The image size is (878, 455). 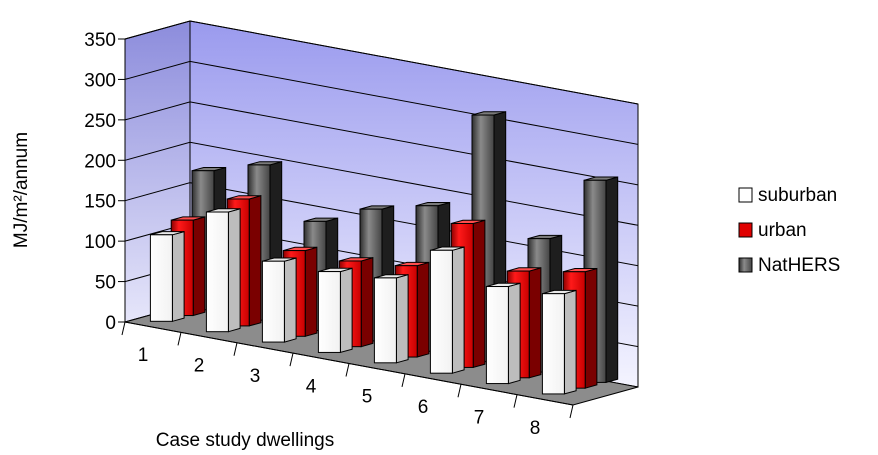 What do you see at coordinates (100, 242) in the screenshot?
I see `y-tick-label: 100` at bounding box center [100, 242].